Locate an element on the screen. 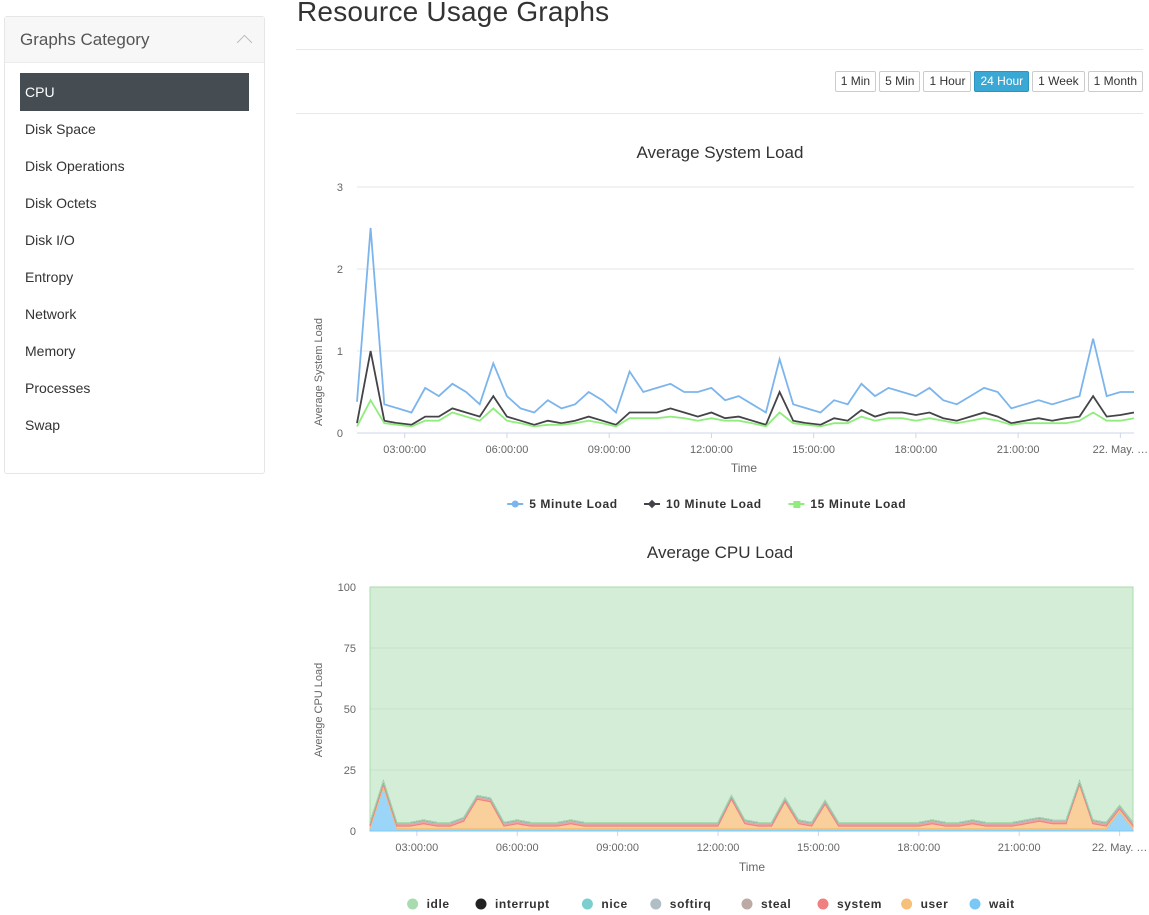 The image size is (1149, 915). legend-label: 5 Minute Load is located at coordinates (573, 504).